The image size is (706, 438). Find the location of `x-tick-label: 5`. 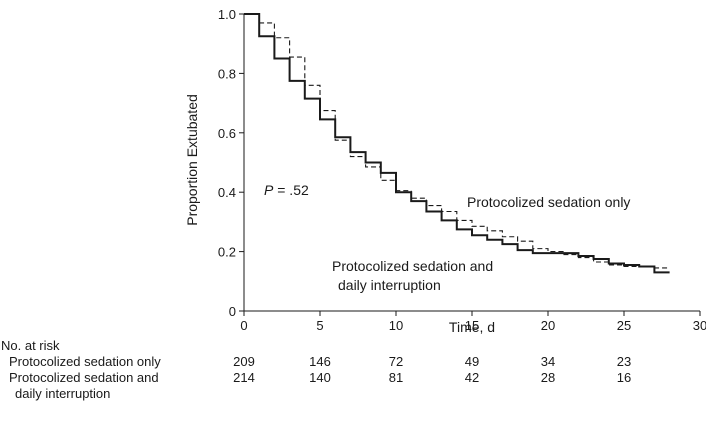

x-tick-label: 5 is located at coordinates (319, 325).